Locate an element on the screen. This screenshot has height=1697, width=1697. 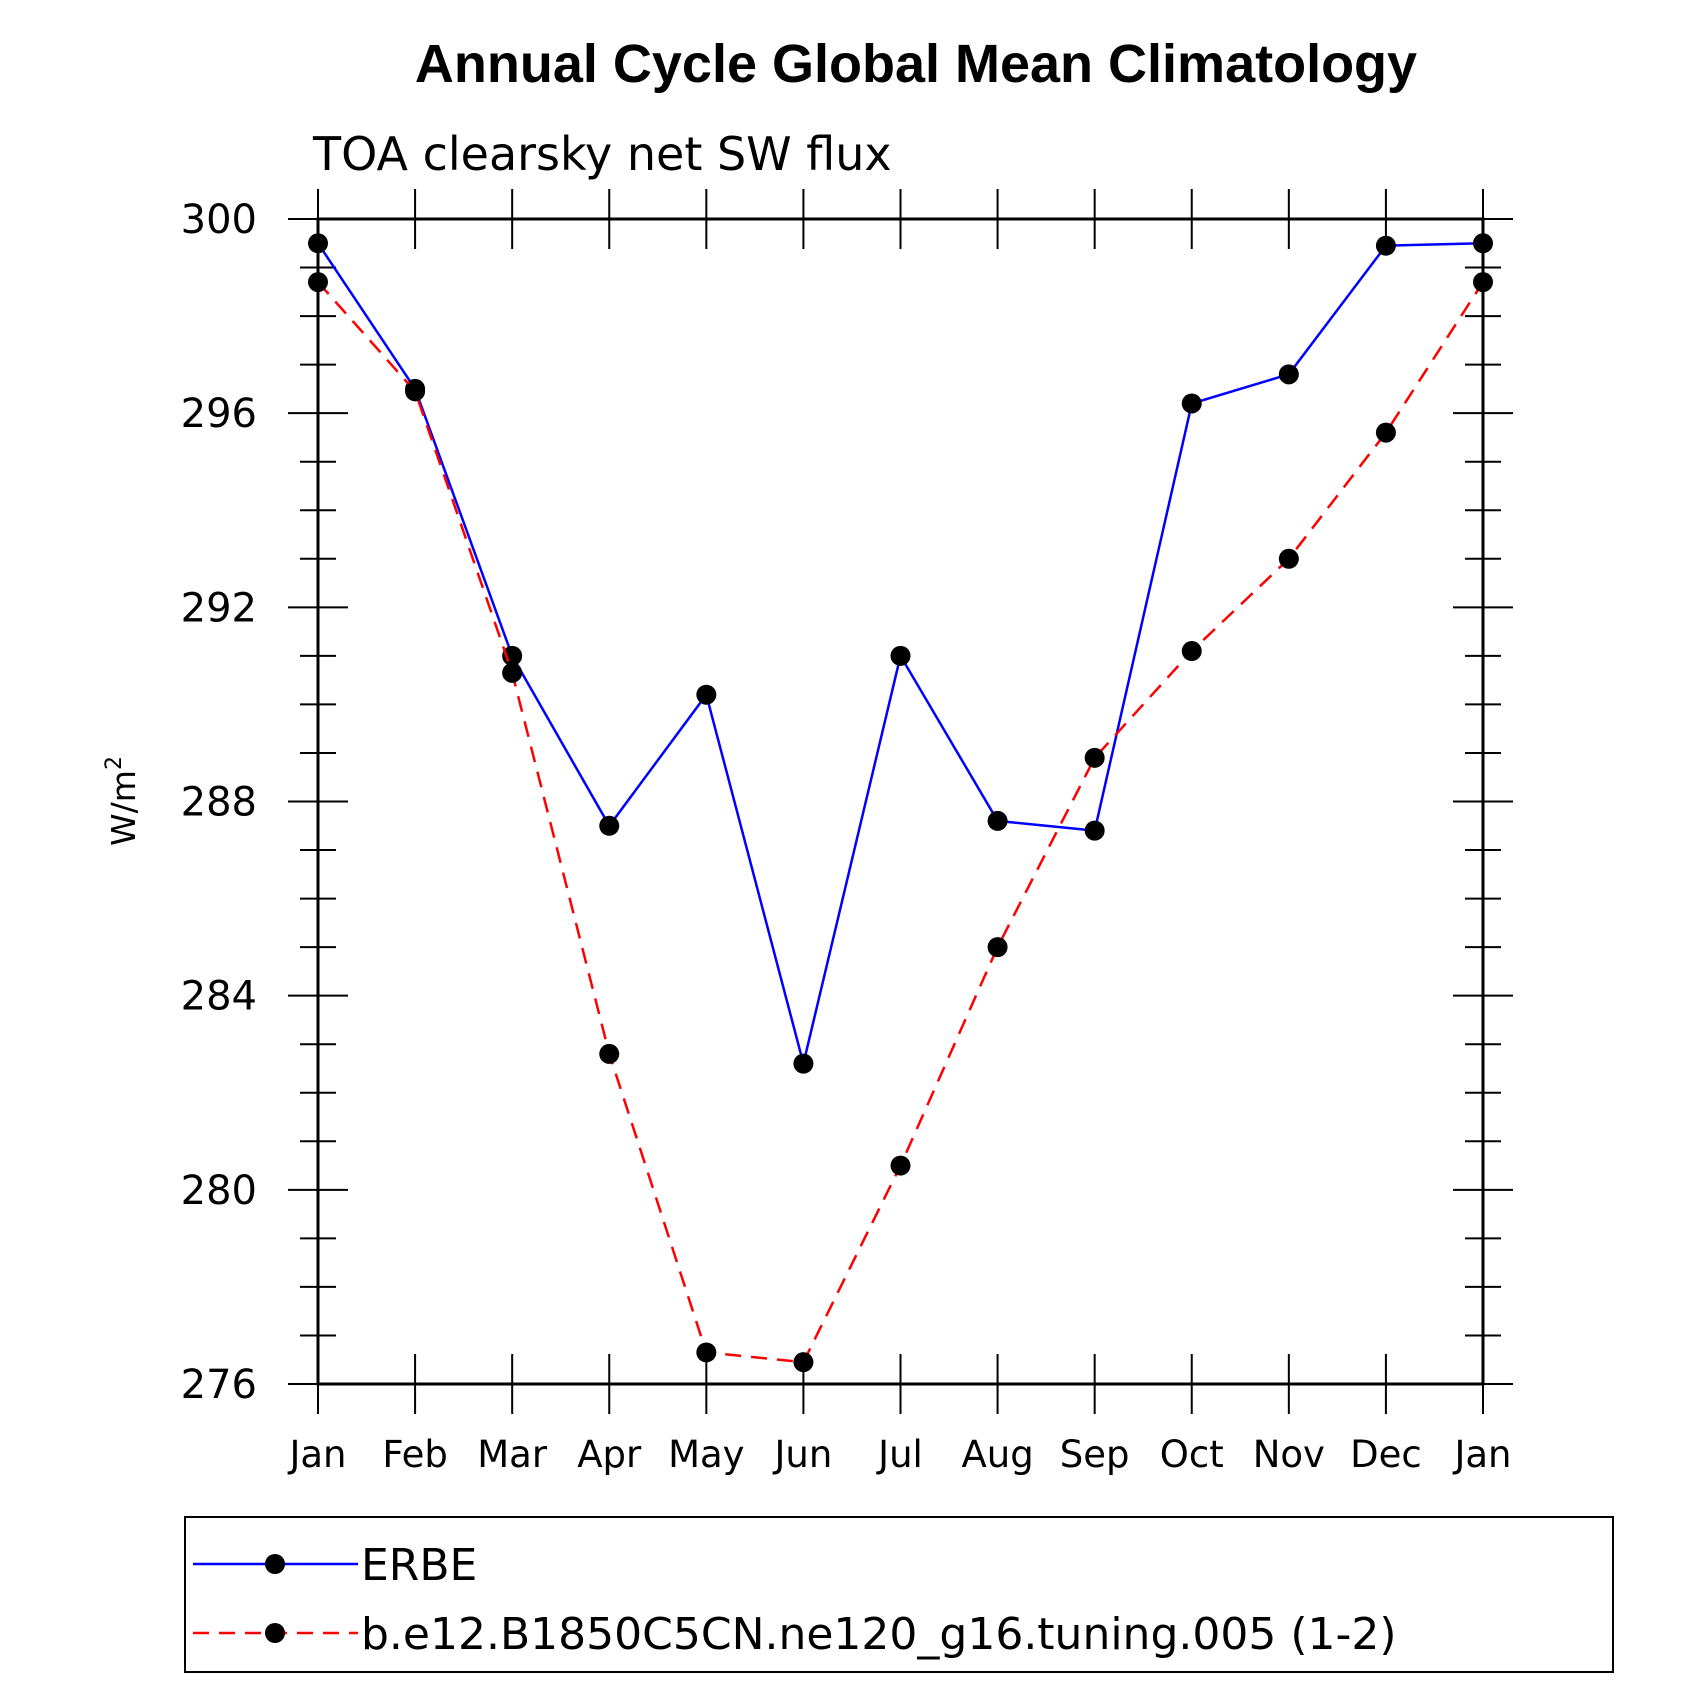
y-axis-label-text: W/m is located at coordinates (123, 808).